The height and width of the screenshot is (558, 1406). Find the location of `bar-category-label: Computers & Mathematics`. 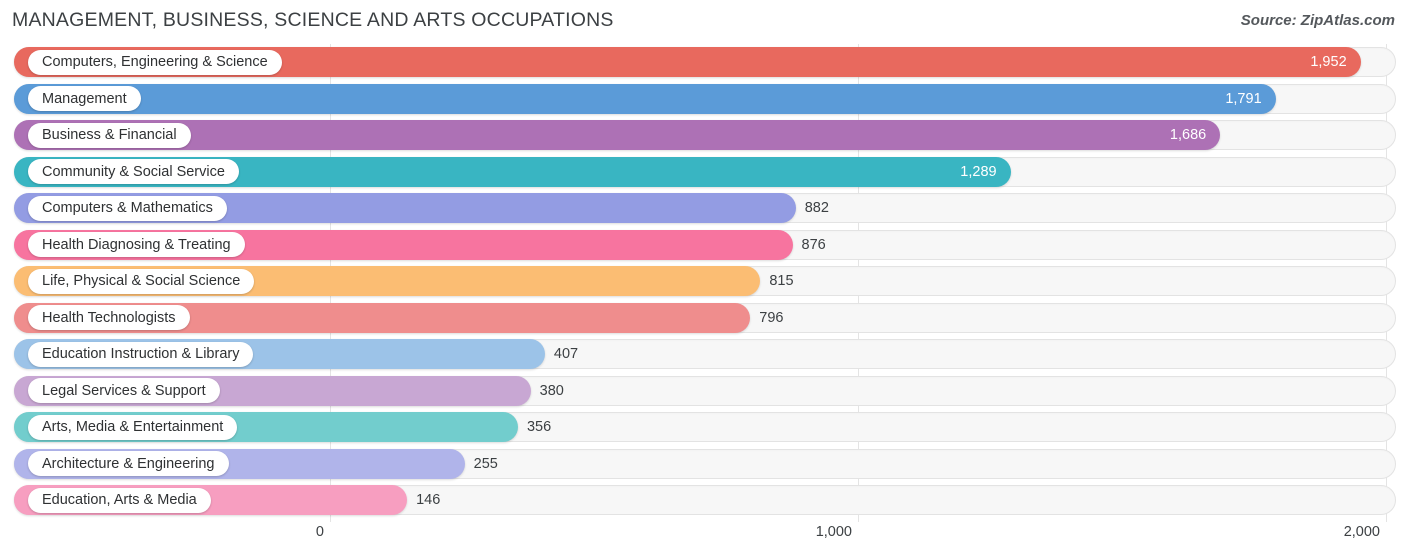

bar-category-label: Computers & Mathematics is located at coordinates (127, 208).